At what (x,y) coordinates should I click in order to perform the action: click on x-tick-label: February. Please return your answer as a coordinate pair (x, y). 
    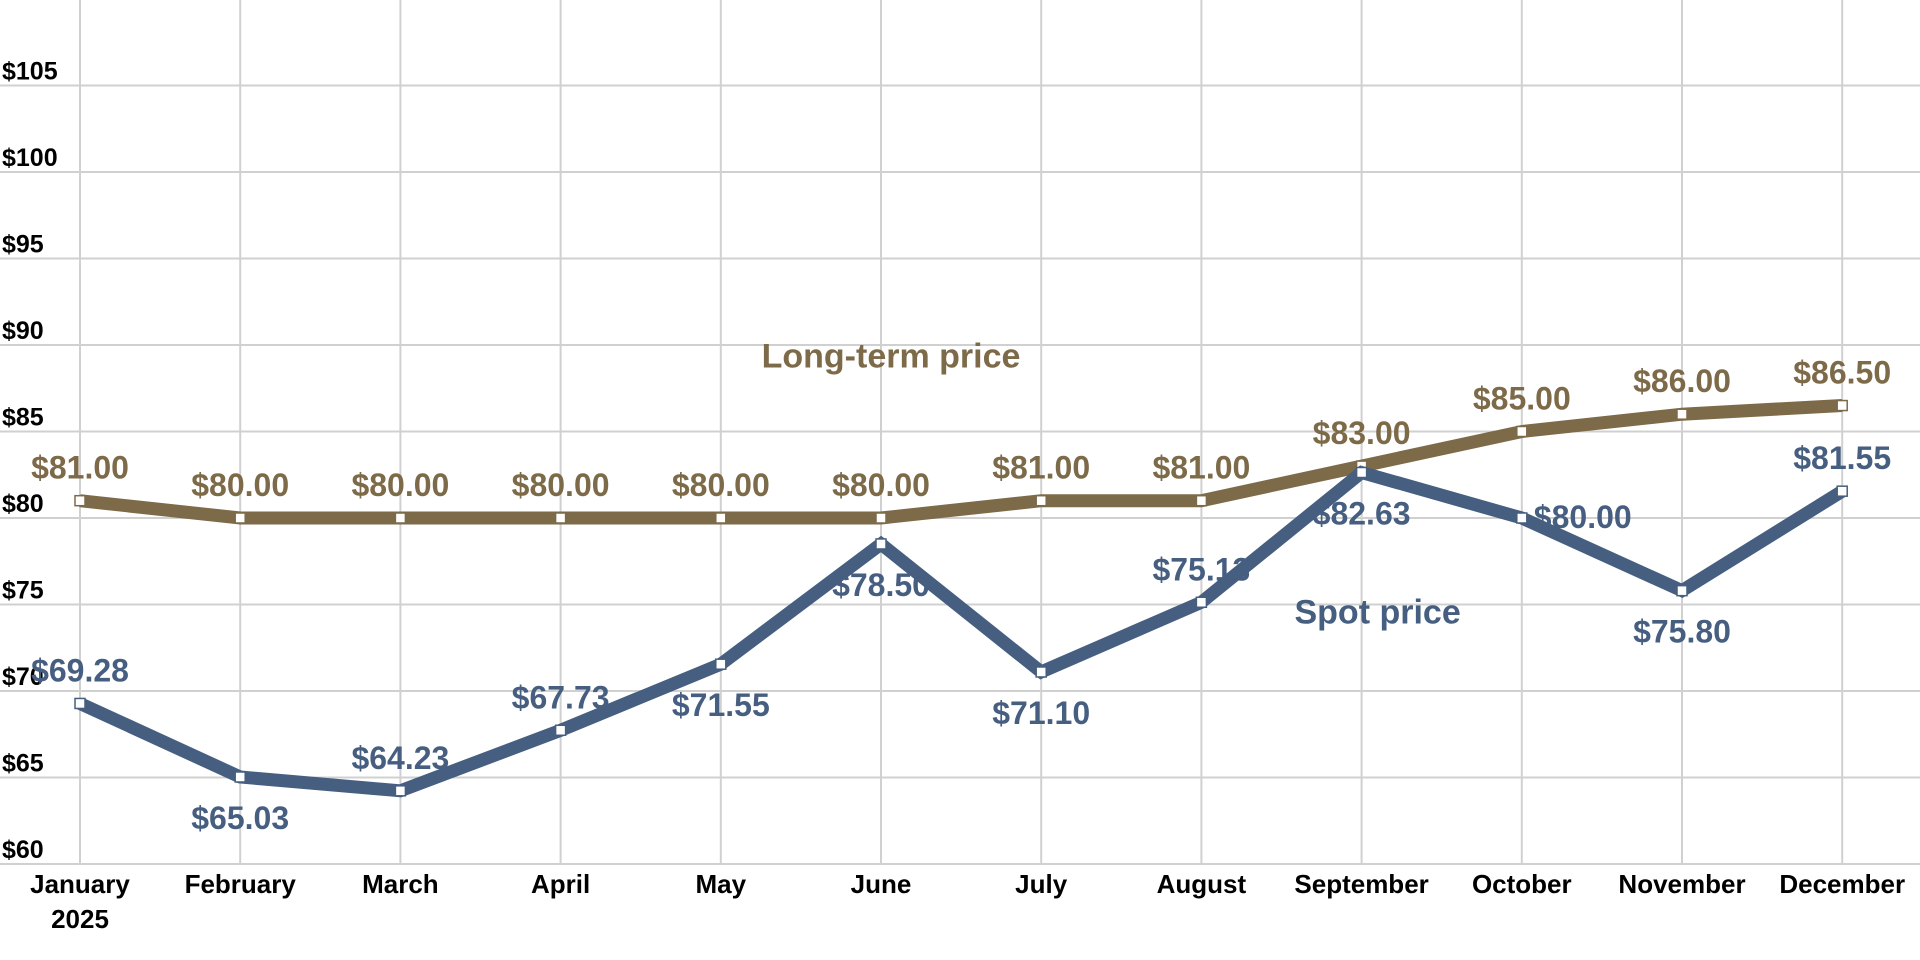
    Looking at the image, I should click on (241, 884).